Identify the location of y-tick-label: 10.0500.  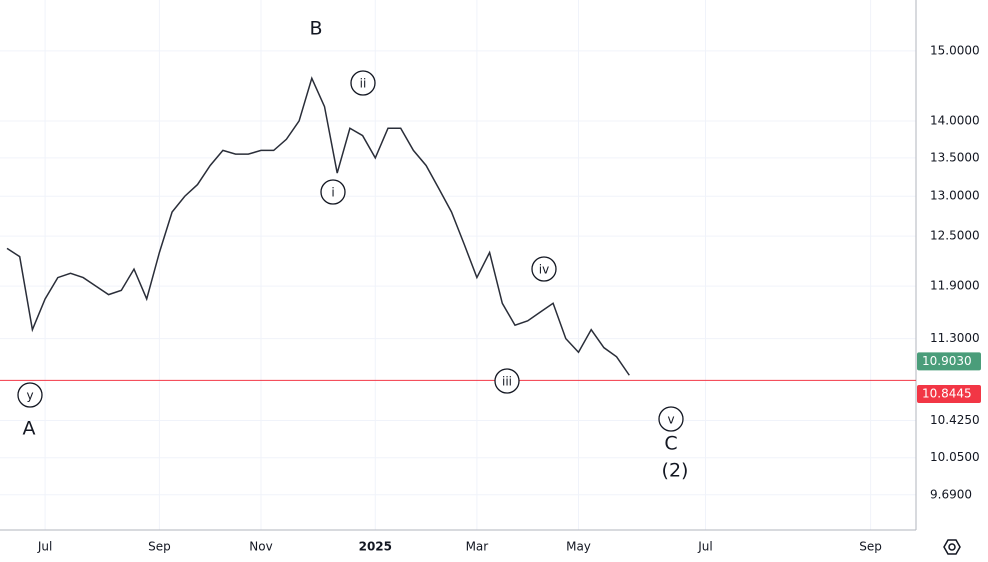
(955, 457).